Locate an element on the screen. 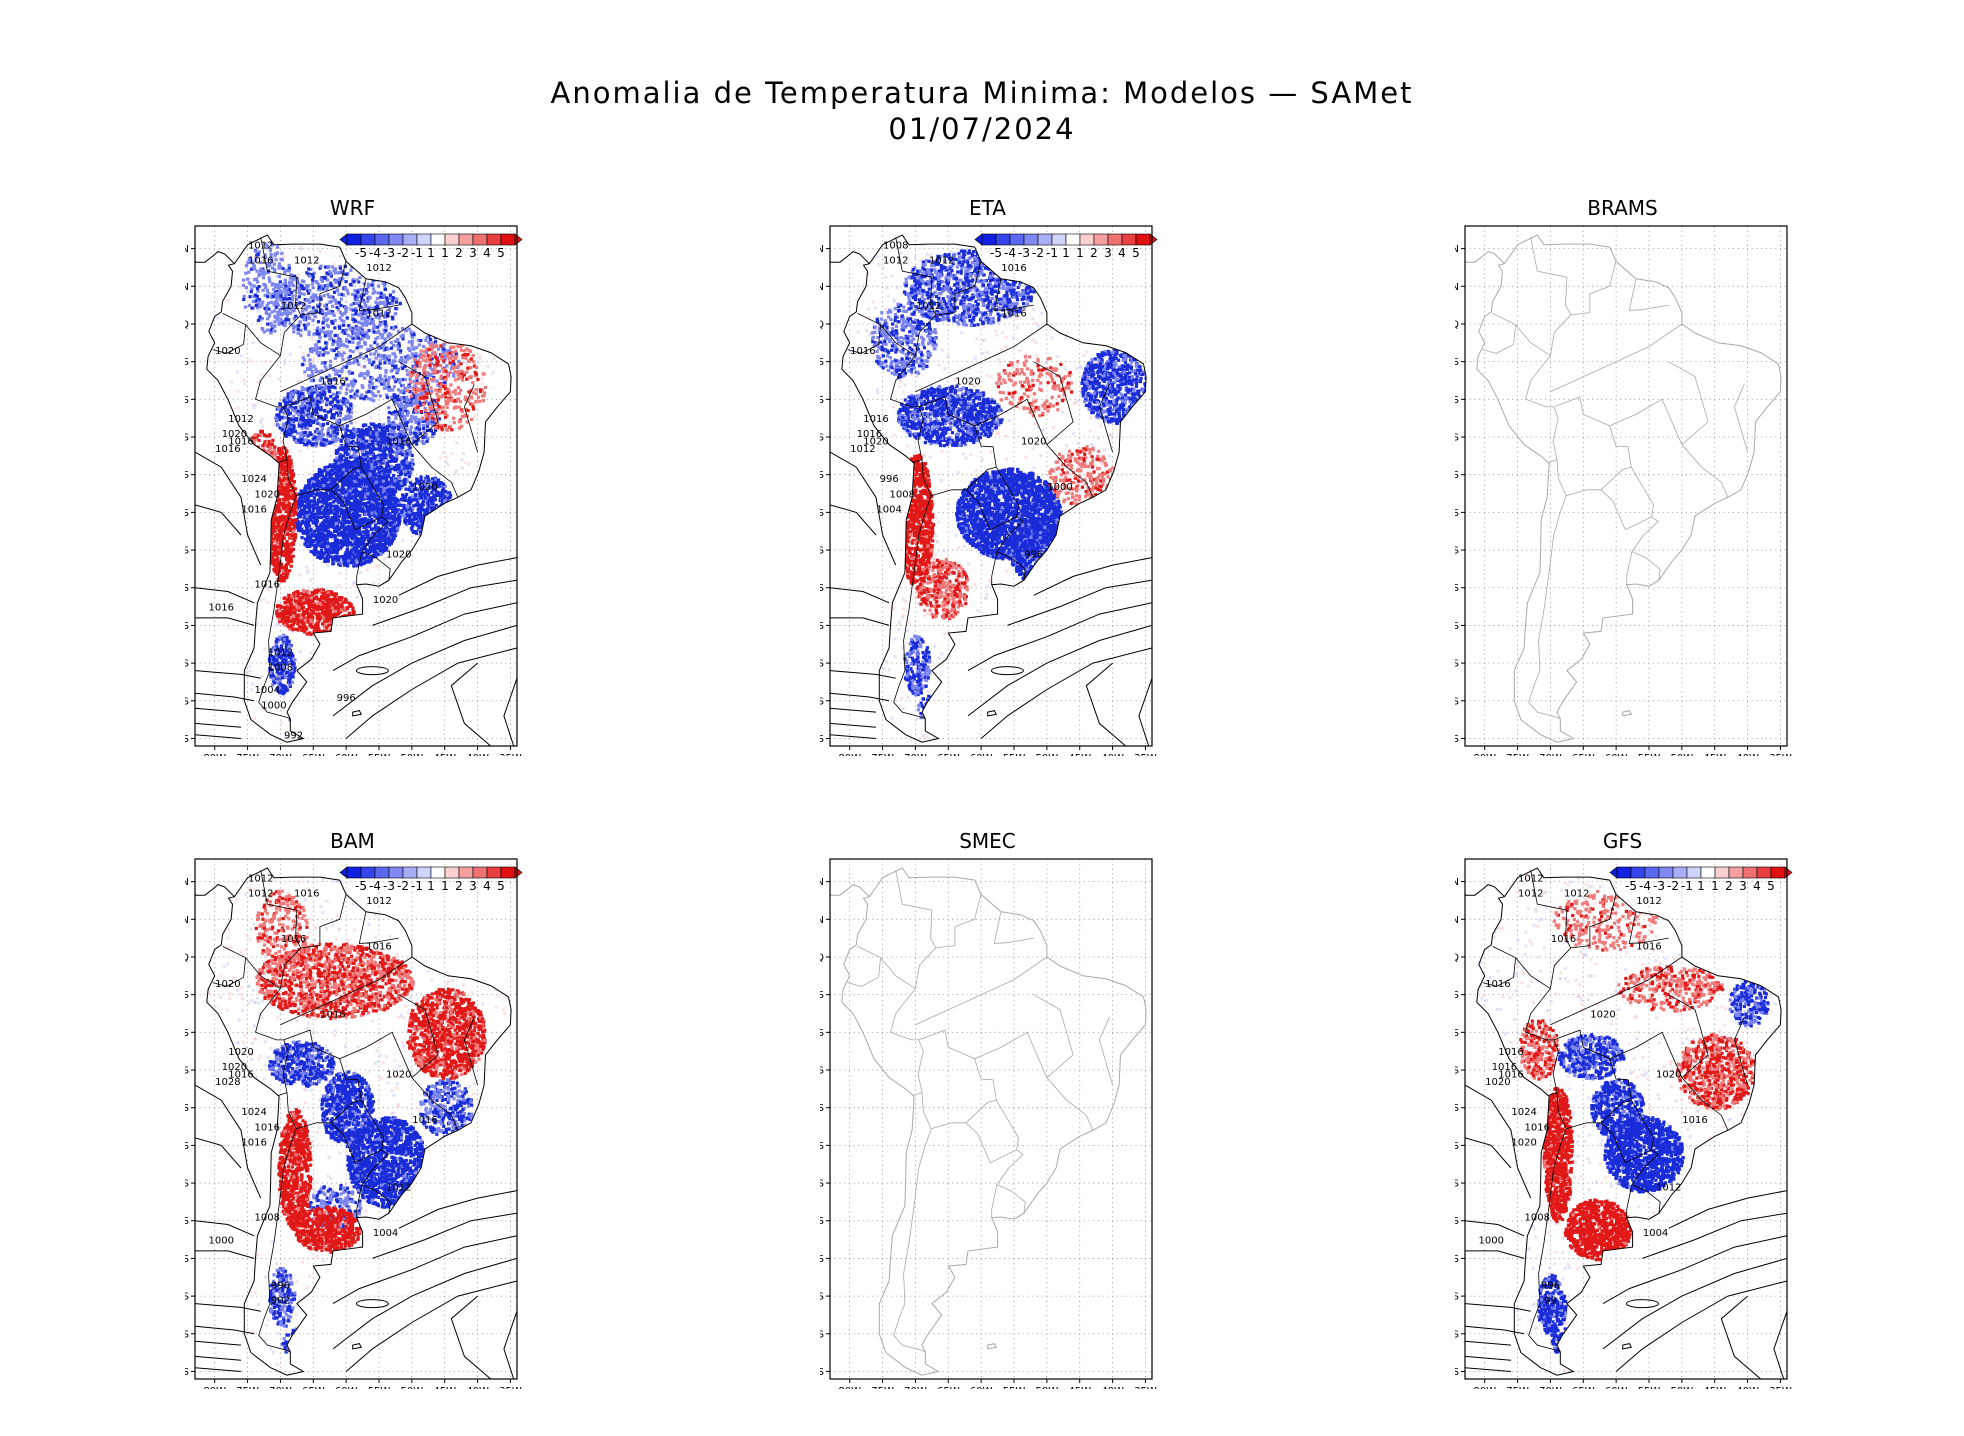 The image size is (1964, 1436). lon-tick-label: 75W is located at coordinates (1517, 1387).